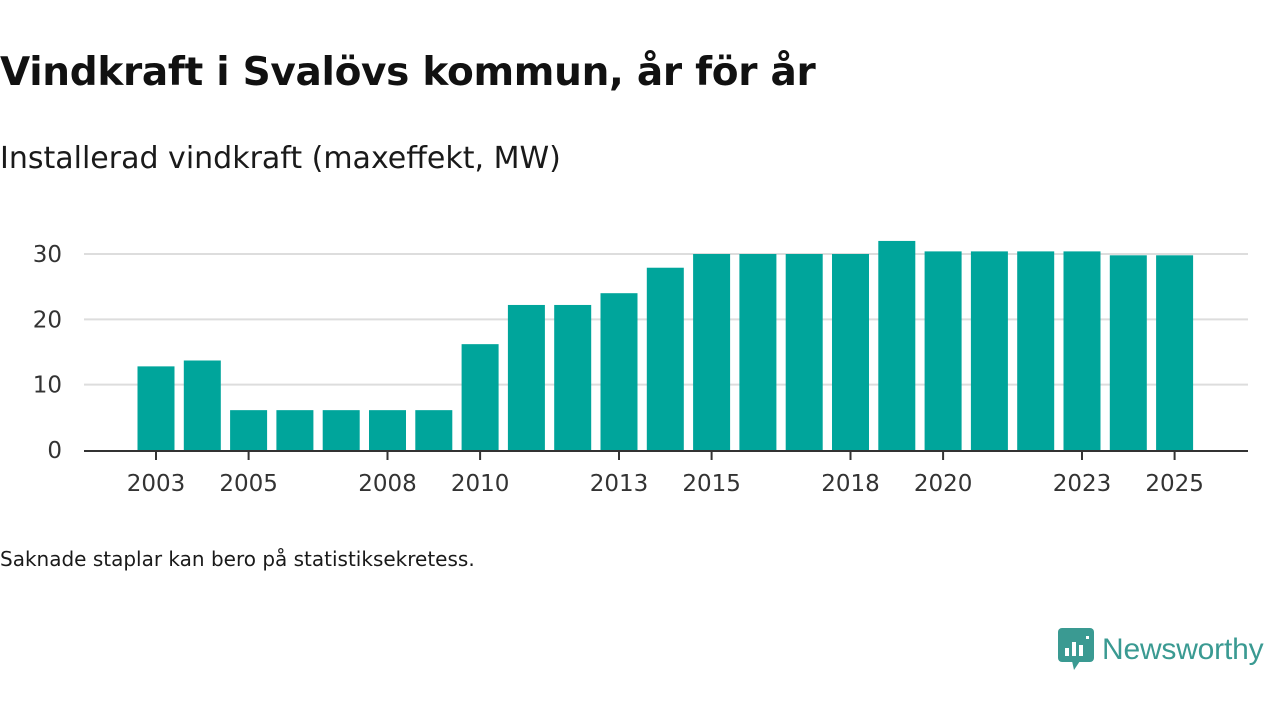 Image resolution: width=1280 pixels, height=720 pixels. Describe the element at coordinates (1082, 350) in the screenshot. I see `bar-2023` at that location.